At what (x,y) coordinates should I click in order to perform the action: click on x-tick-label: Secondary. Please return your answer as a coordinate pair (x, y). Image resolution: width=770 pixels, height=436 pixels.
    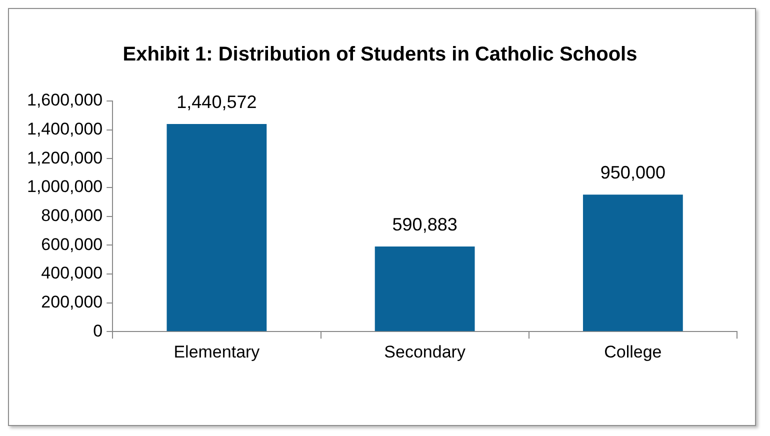
    Looking at the image, I should click on (425, 352).